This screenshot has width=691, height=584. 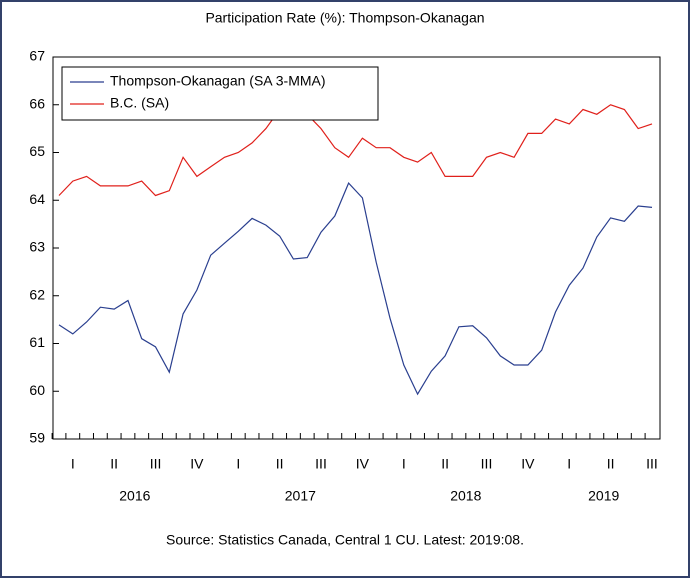 What do you see at coordinates (37, 151) in the screenshot?
I see `y-tick-label: 65` at bounding box center [37, 151].